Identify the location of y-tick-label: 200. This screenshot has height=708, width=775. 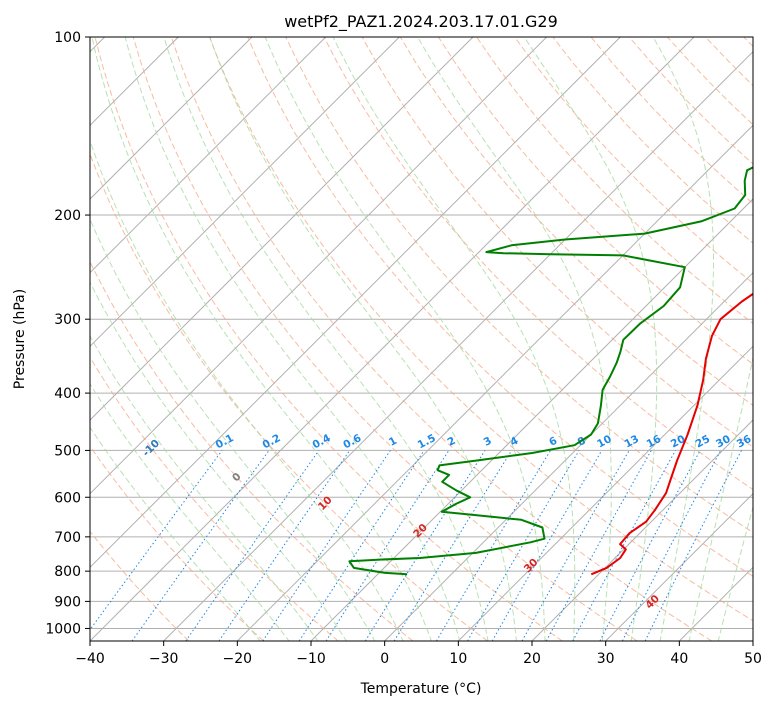
(67, 216).